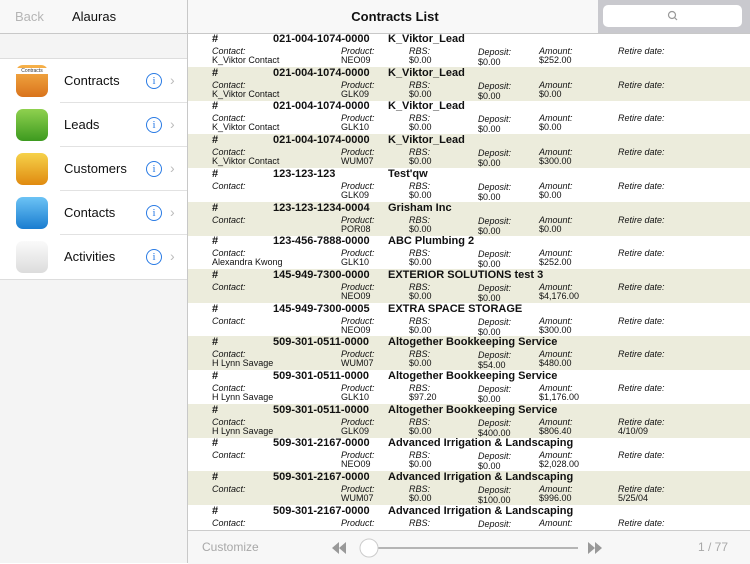  I want to click on rbs-value: $97.20, so click(423, 397).